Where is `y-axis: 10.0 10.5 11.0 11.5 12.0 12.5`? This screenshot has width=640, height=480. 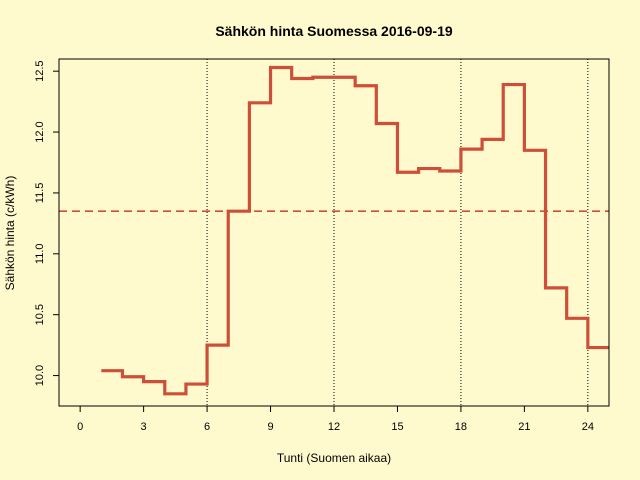
y-axis: 10.0 10.5 11.0 11.5 12.0 12.5 is located at coordinates (46, 223).